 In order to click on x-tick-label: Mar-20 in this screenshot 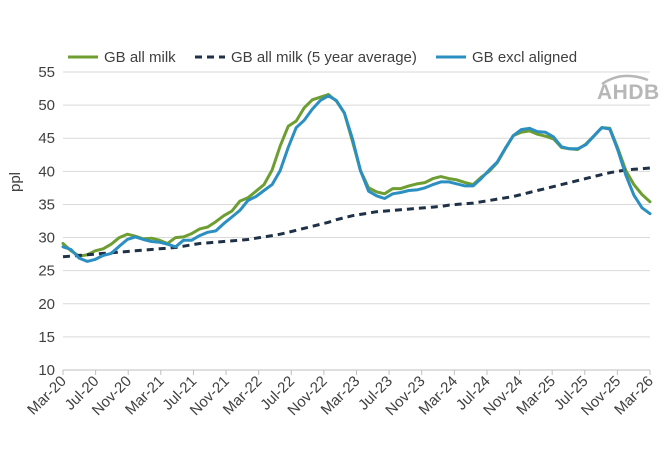, I will do `click(47, 396)`.